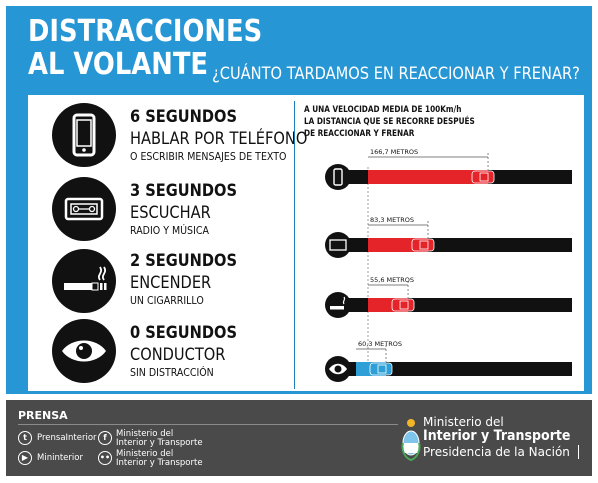 The width and height of the screenshot is (598, 483). Describe the element at coordinates (167, 300) in the screenshot. I see `row-3-detail: UN CIGARRILLO` at that location.